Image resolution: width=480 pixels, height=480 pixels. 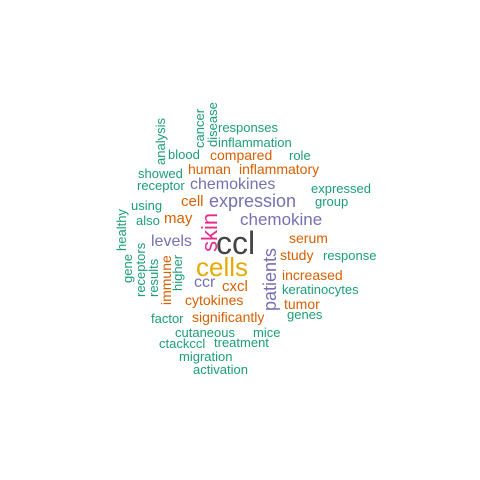 I want to click on word-chemokine: chemokine, so click(x=281, y=219).